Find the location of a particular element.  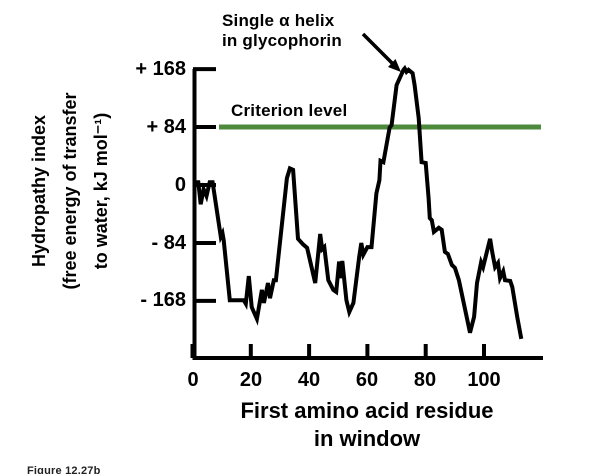

y-tick-label-neg168: - 168 is located at coordinates (163, 300).